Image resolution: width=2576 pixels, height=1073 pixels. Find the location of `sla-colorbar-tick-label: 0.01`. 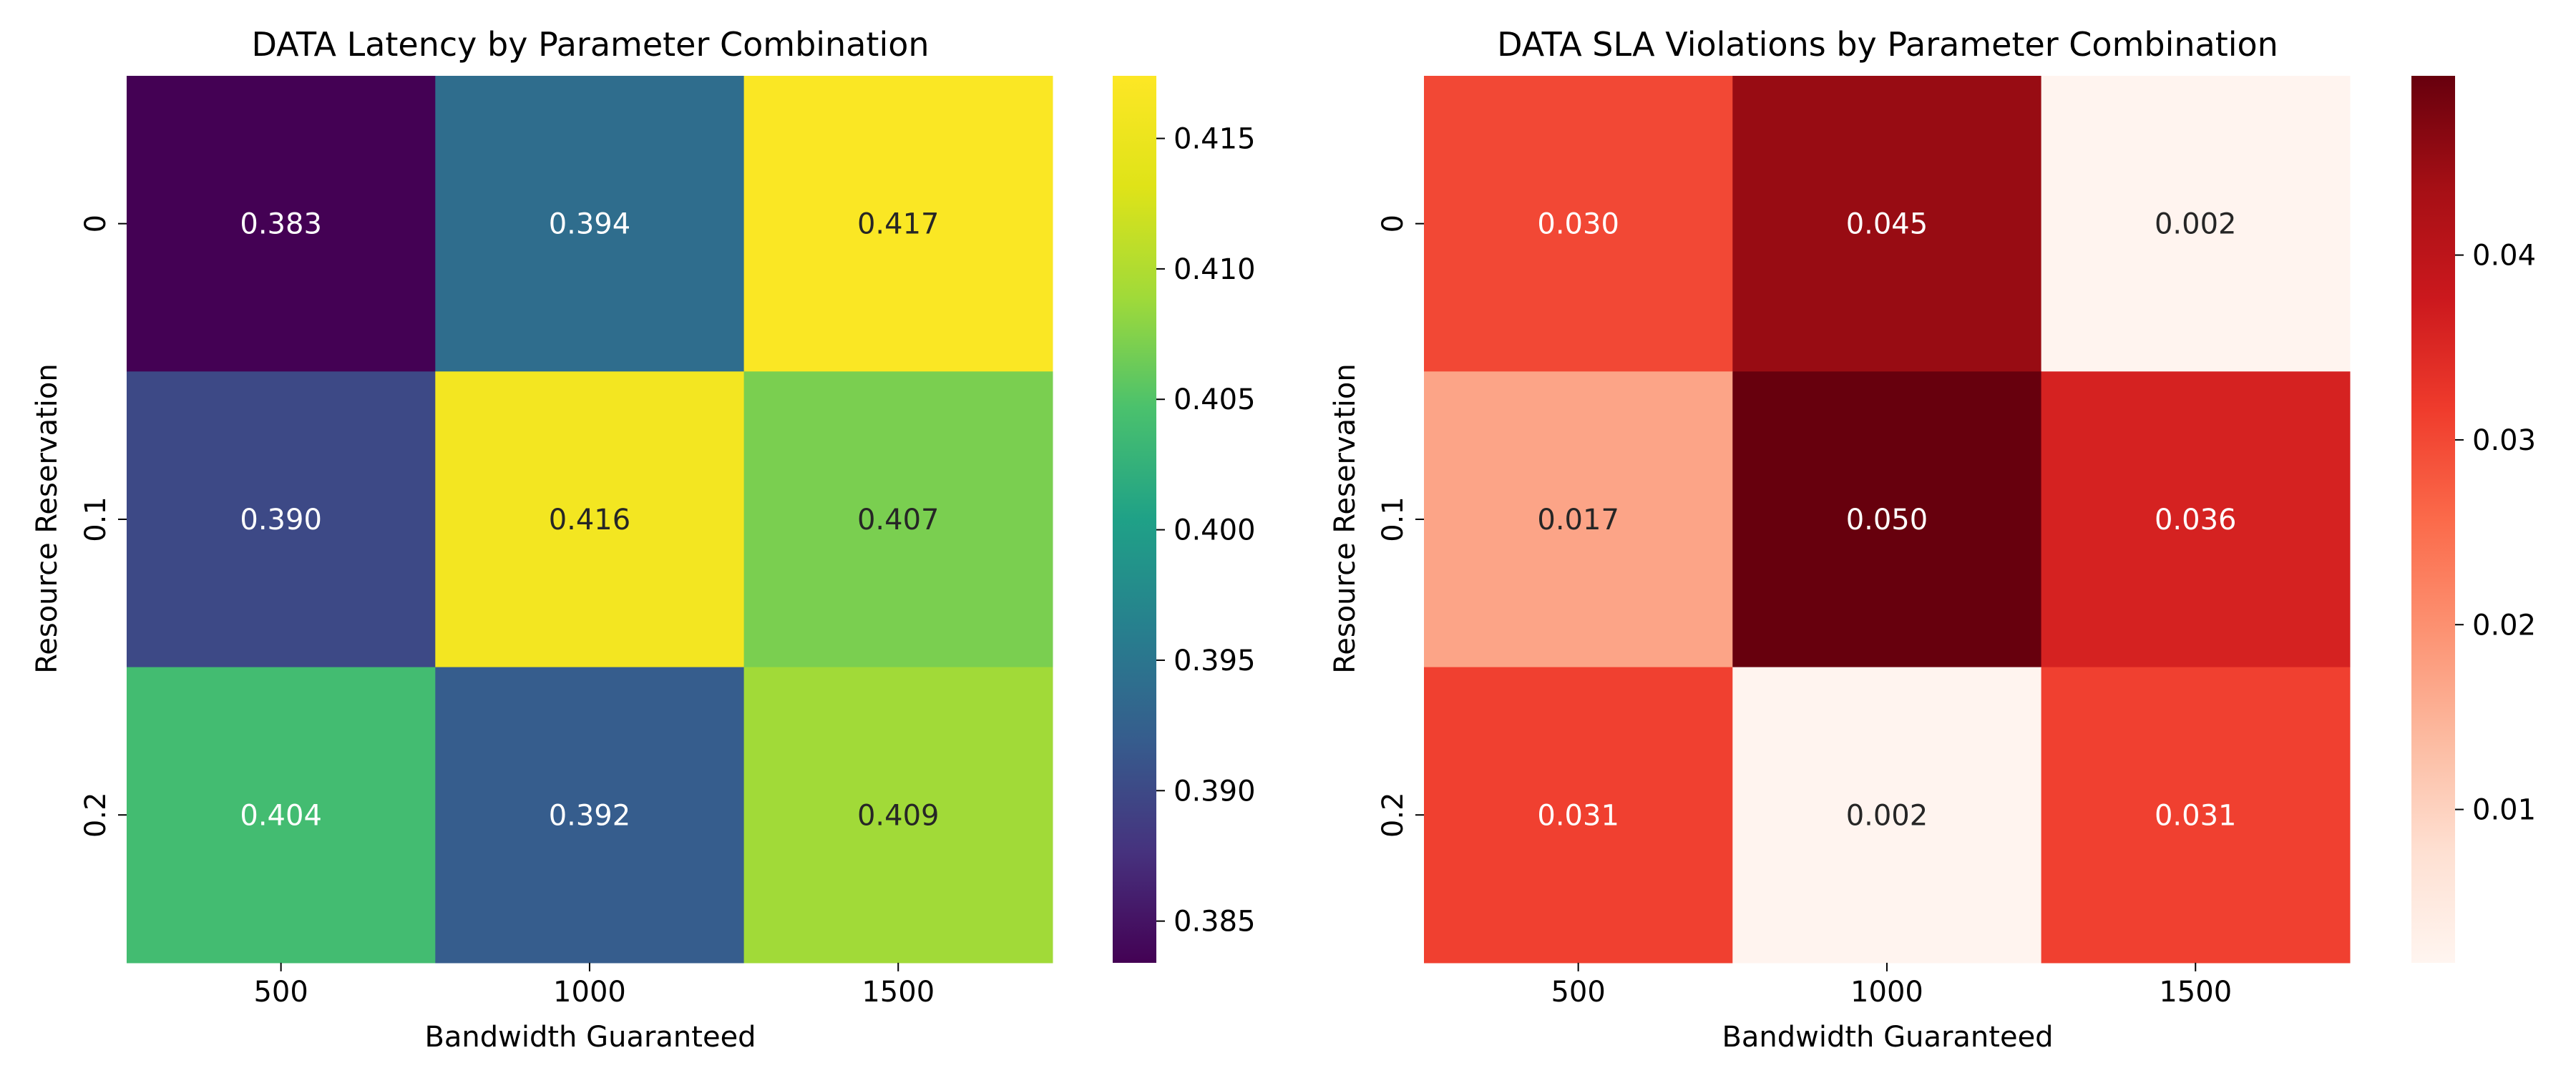

sla-colorbar-tick-label: 0.01 is located at coordinates (2504, 810).